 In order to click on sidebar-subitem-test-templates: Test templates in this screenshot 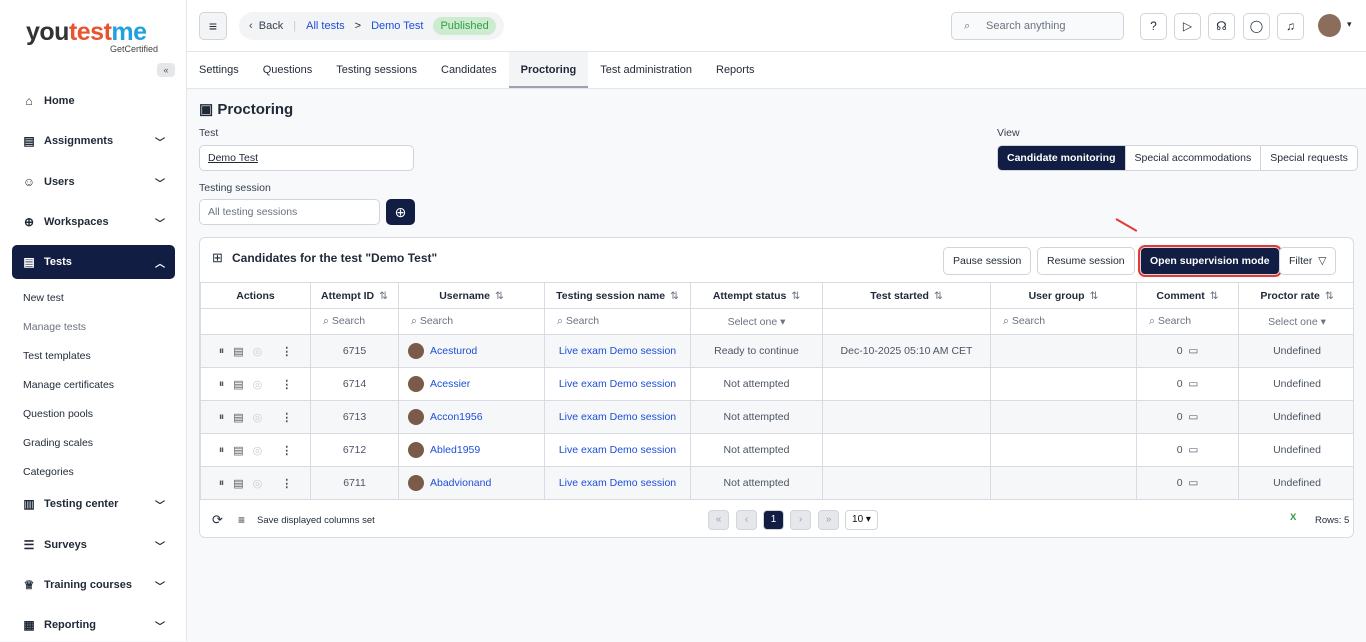, I will do `click(57, 356)`.